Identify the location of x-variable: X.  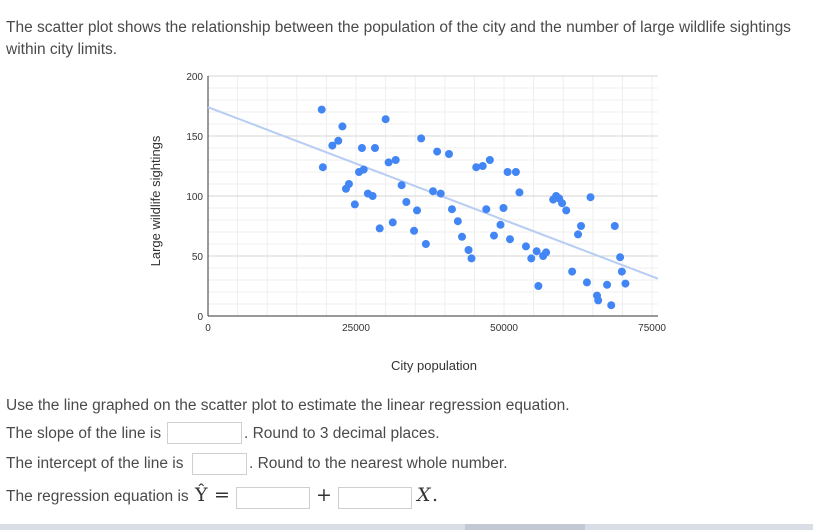
(424, 495).